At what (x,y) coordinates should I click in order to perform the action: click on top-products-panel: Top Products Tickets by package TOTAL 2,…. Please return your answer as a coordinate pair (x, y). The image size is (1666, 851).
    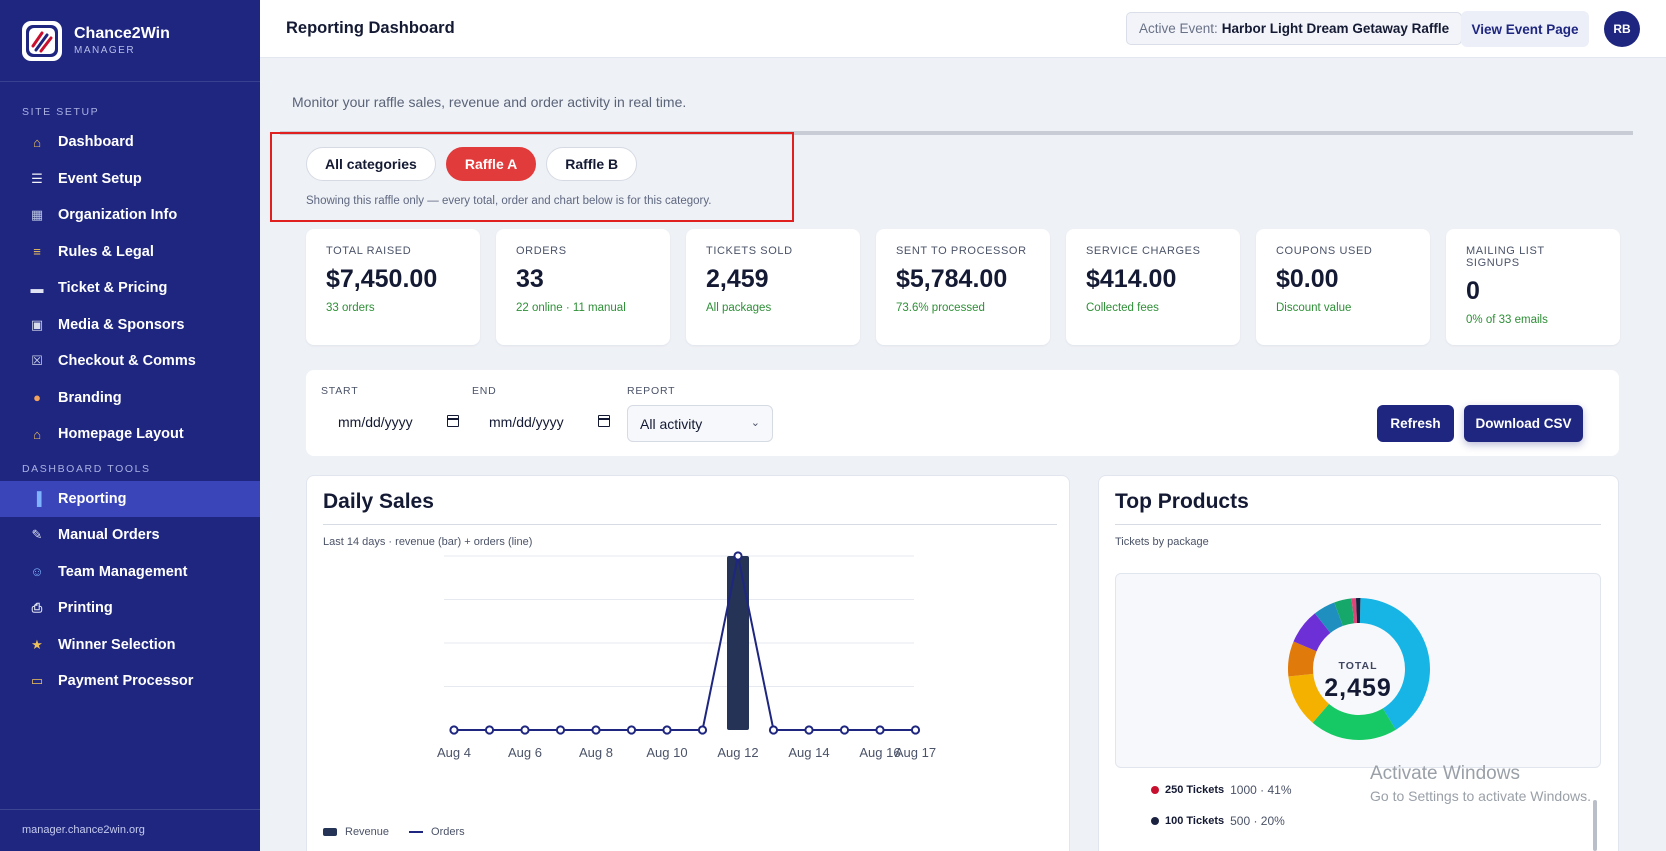
    Looking at the image, I should click on (1358, 663).